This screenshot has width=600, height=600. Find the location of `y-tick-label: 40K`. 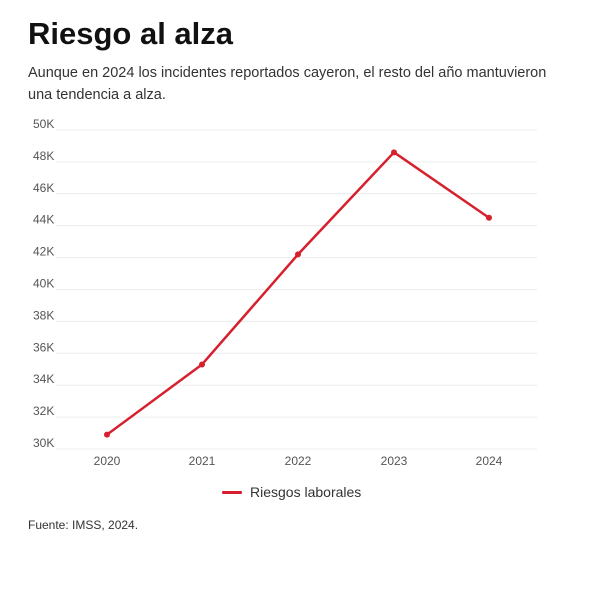

y-tick-label: 40K is located at coordinates (43, 284).